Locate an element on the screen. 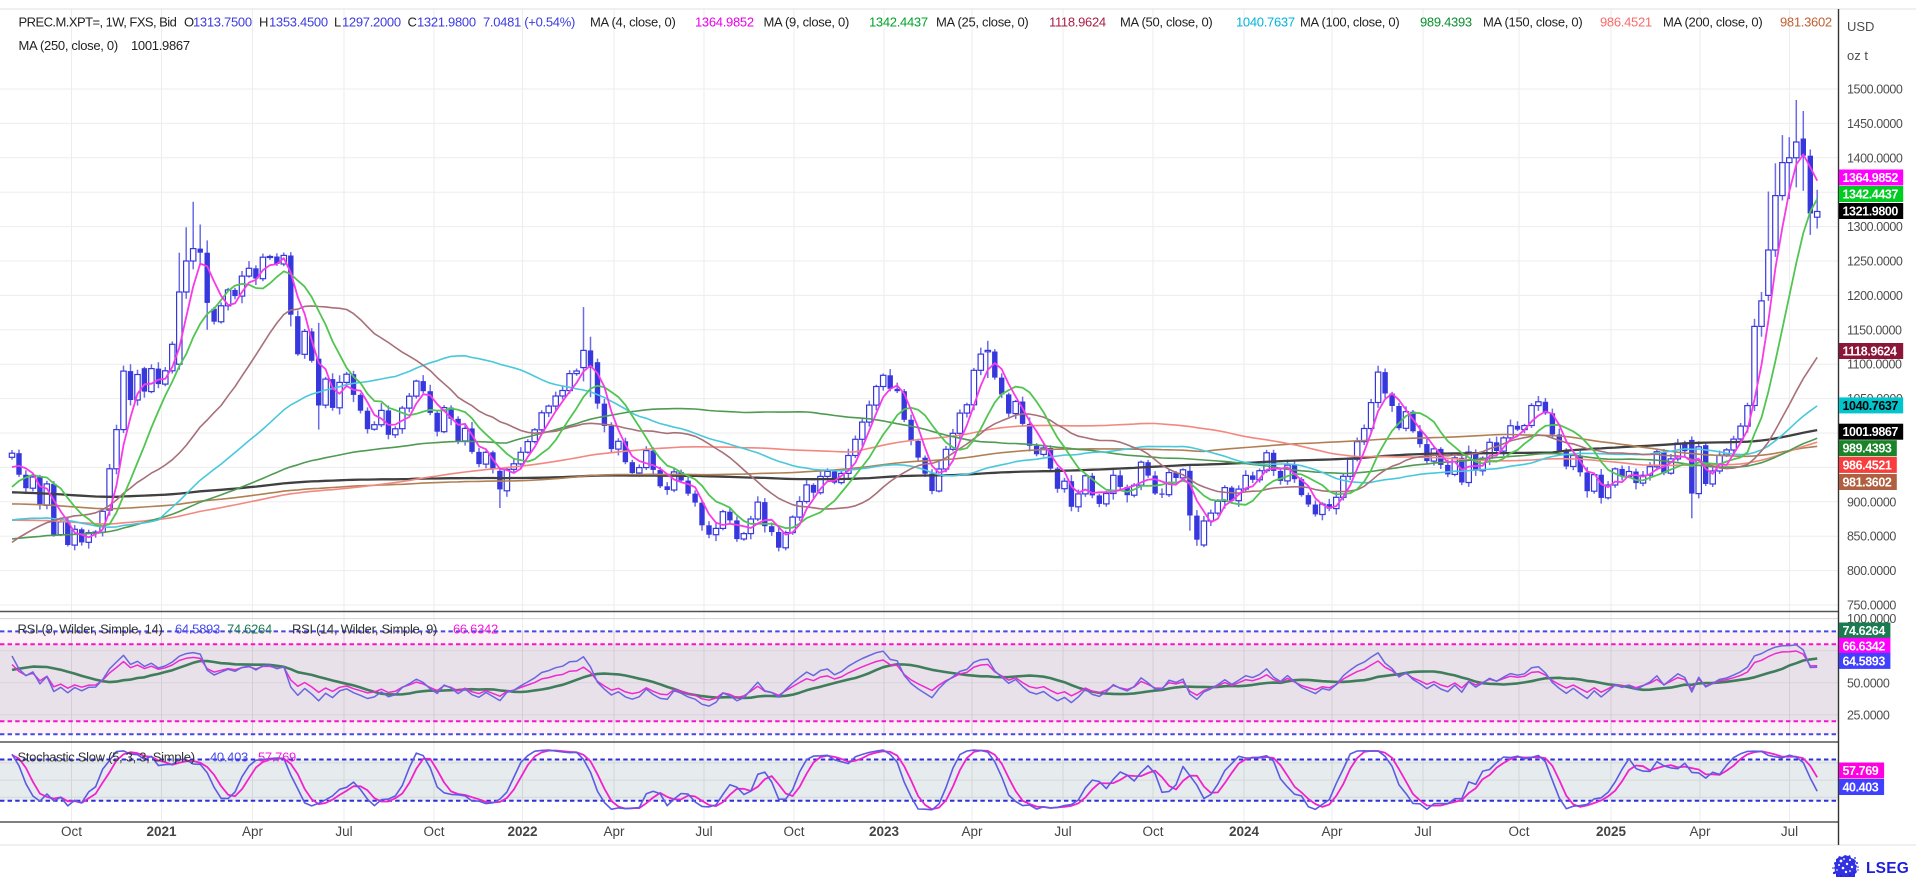  svg-text: MA (250, close, 0) is located at coordinates (68, 45).